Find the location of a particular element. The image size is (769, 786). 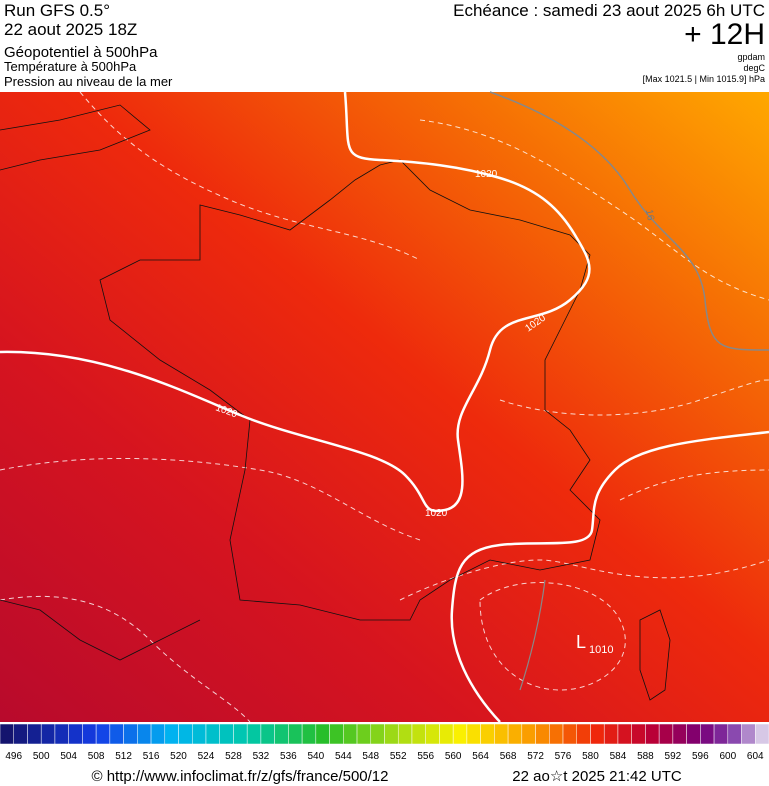

scale-label: 560 is located at coordinates (453, 756).